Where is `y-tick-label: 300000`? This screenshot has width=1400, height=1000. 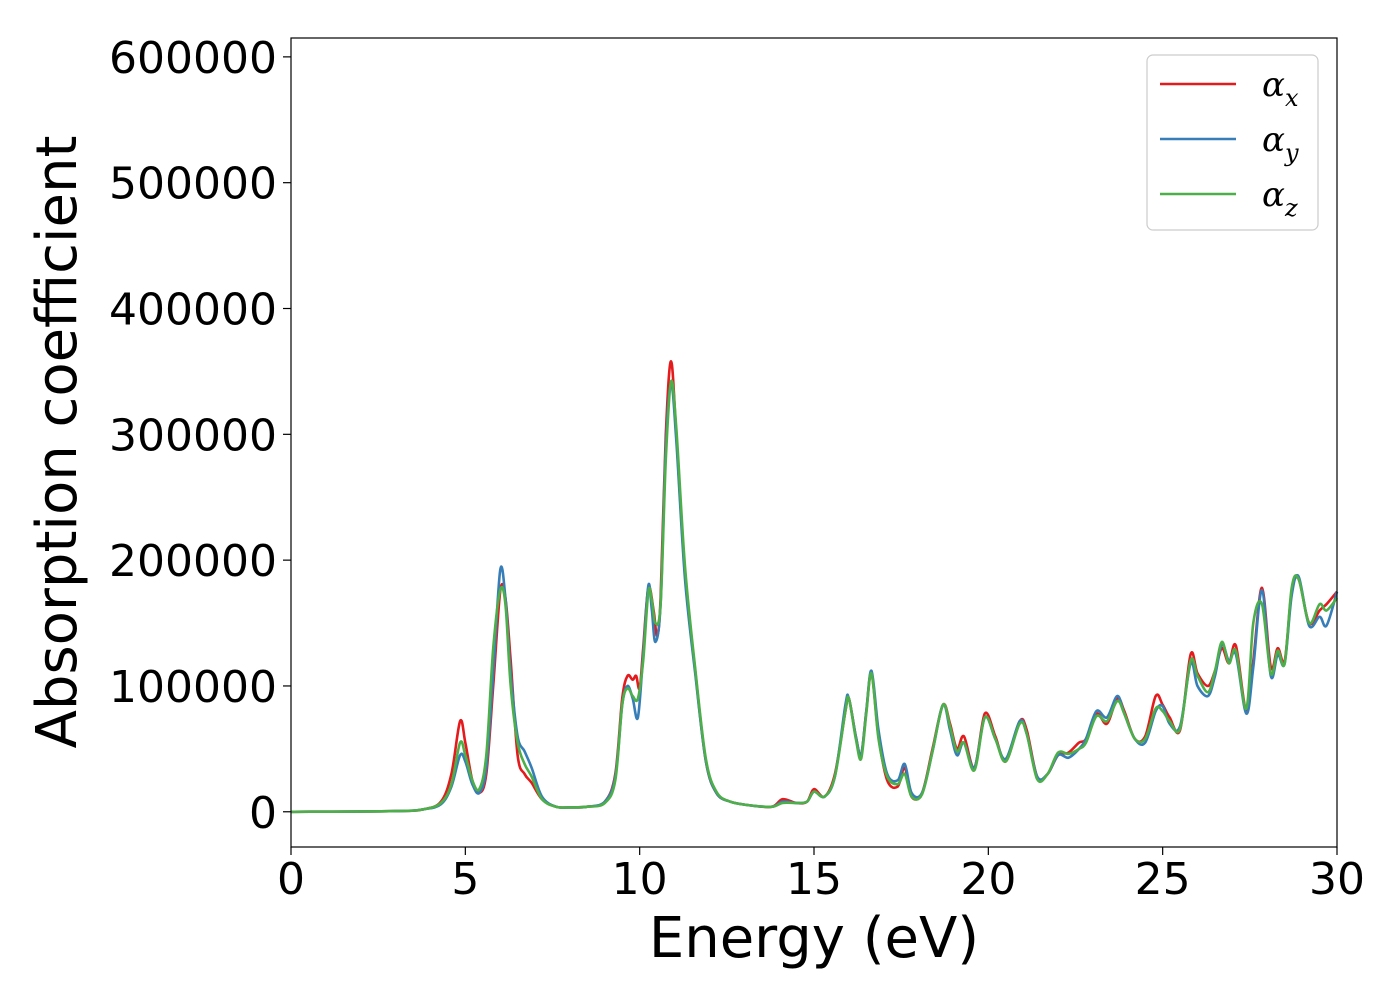
y-tick-label: 300000 is located at coordinates (193, 435).